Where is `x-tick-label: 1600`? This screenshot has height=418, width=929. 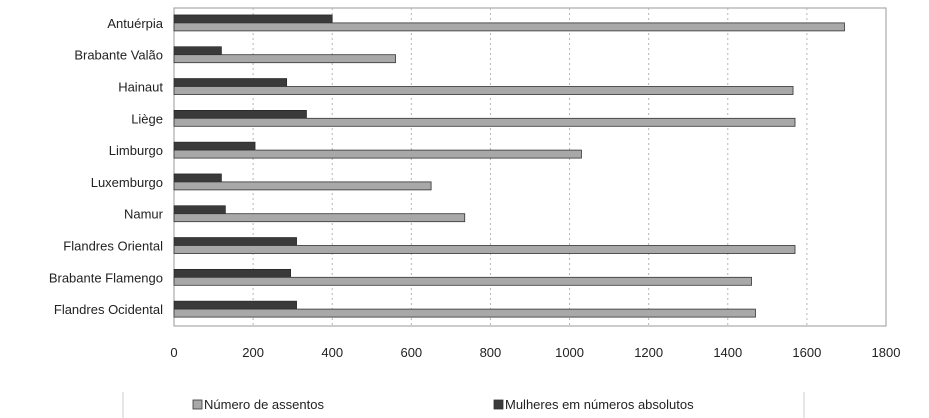
x-tick-label: 1600 is located at coordinates (806, 352).